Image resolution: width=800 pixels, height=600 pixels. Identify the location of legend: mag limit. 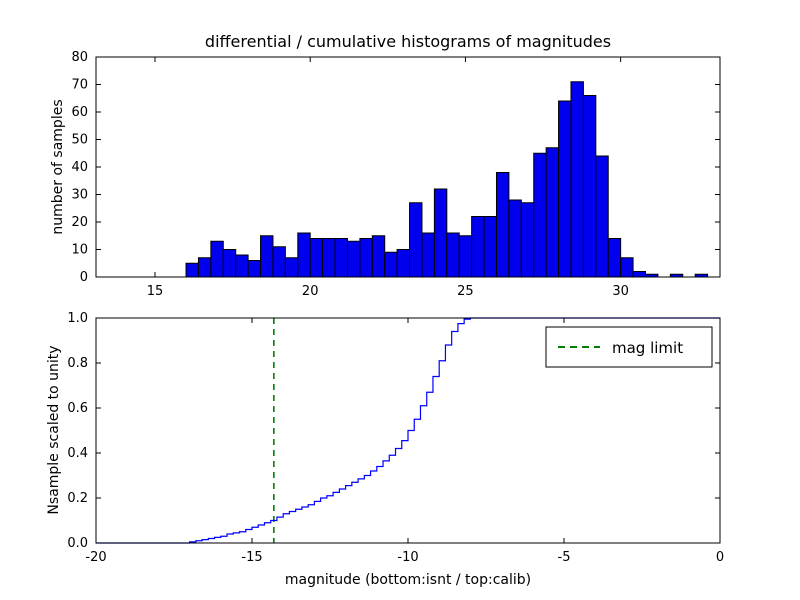
(629, 347).